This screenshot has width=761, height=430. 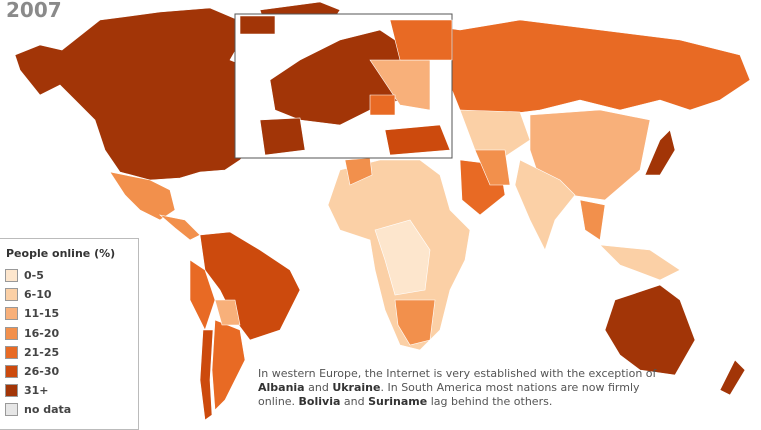 What do you see at coordinates (71, 390) in the screenshot?
I see `legend-item: 31+` at bounding box center [71, 390].